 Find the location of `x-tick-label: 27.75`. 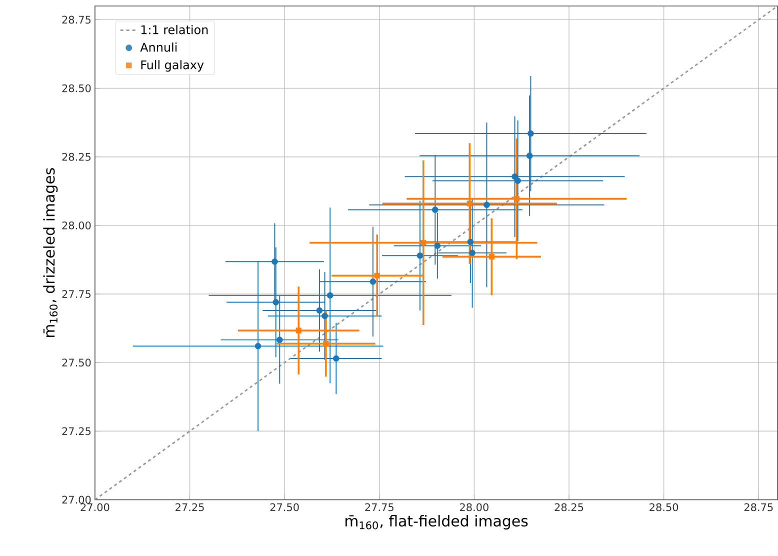

x-tick-label: 27.75 is located at coordinates (379, 507).